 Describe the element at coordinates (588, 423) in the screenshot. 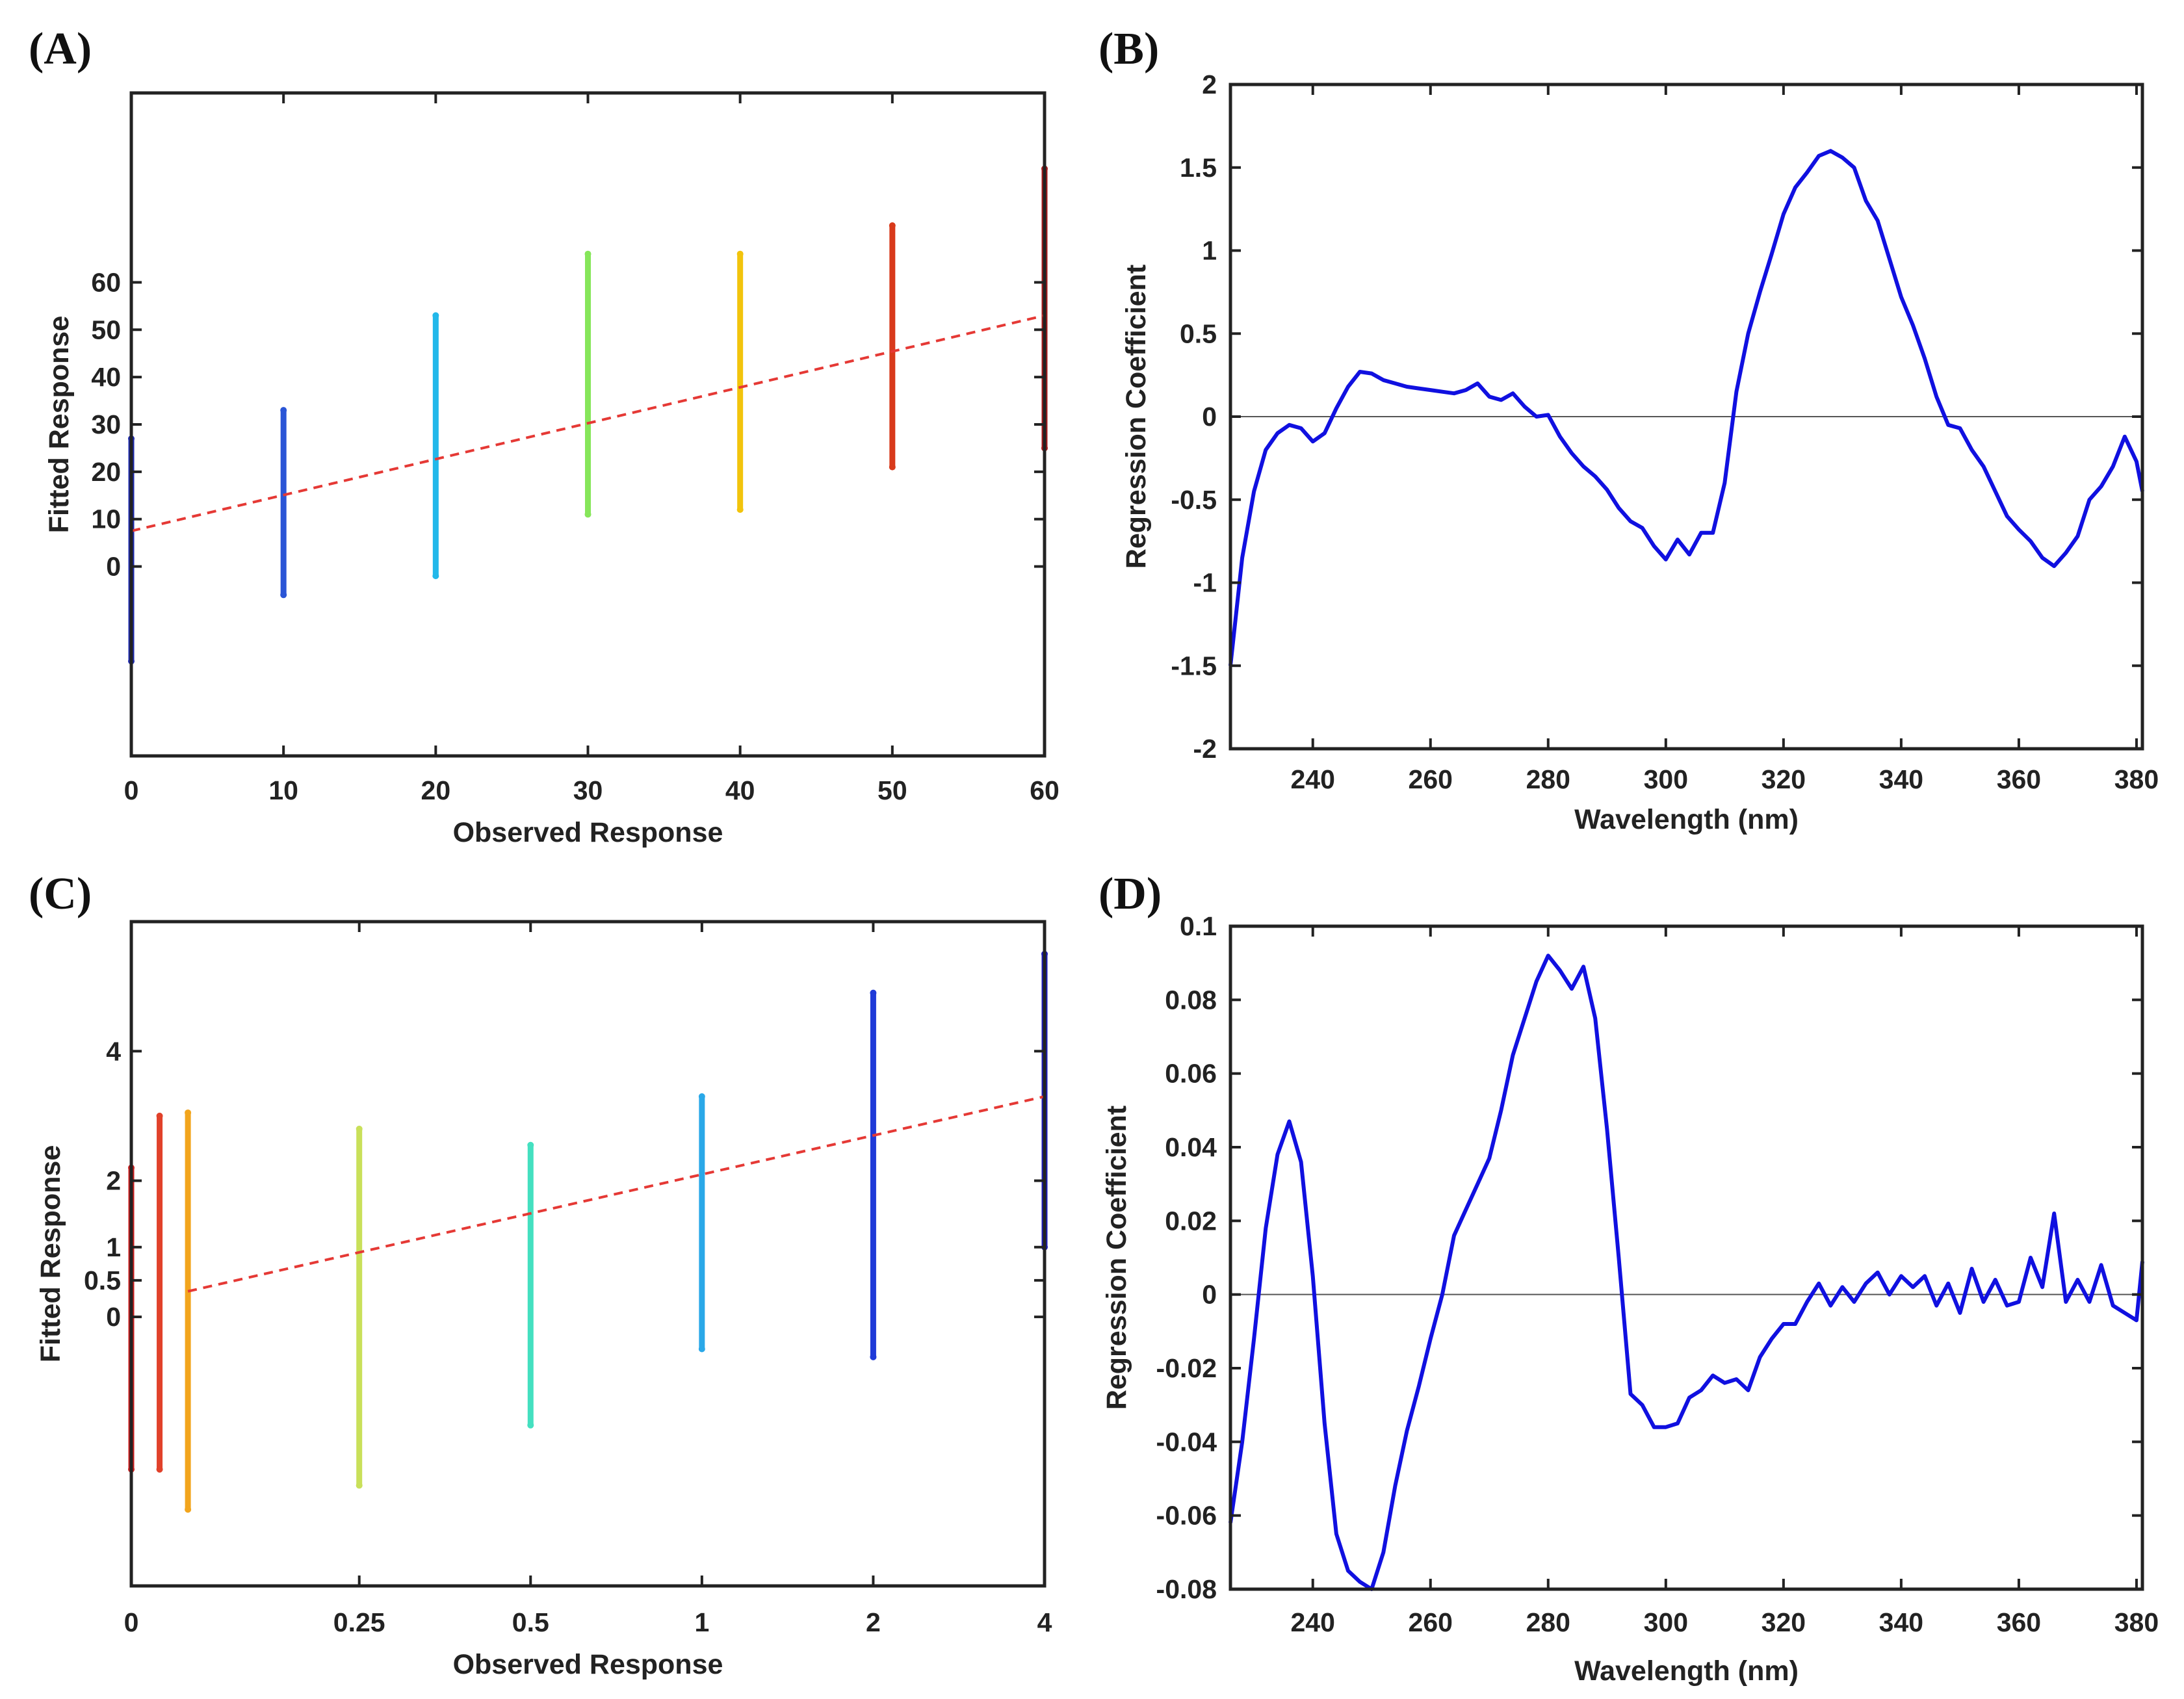

I see `fit-line` at that location.